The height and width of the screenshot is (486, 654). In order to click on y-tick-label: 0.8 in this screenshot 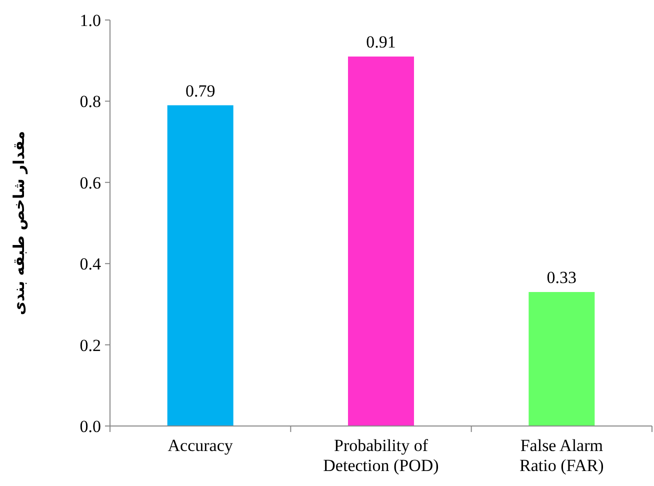, I will do `click(90, 102)`.